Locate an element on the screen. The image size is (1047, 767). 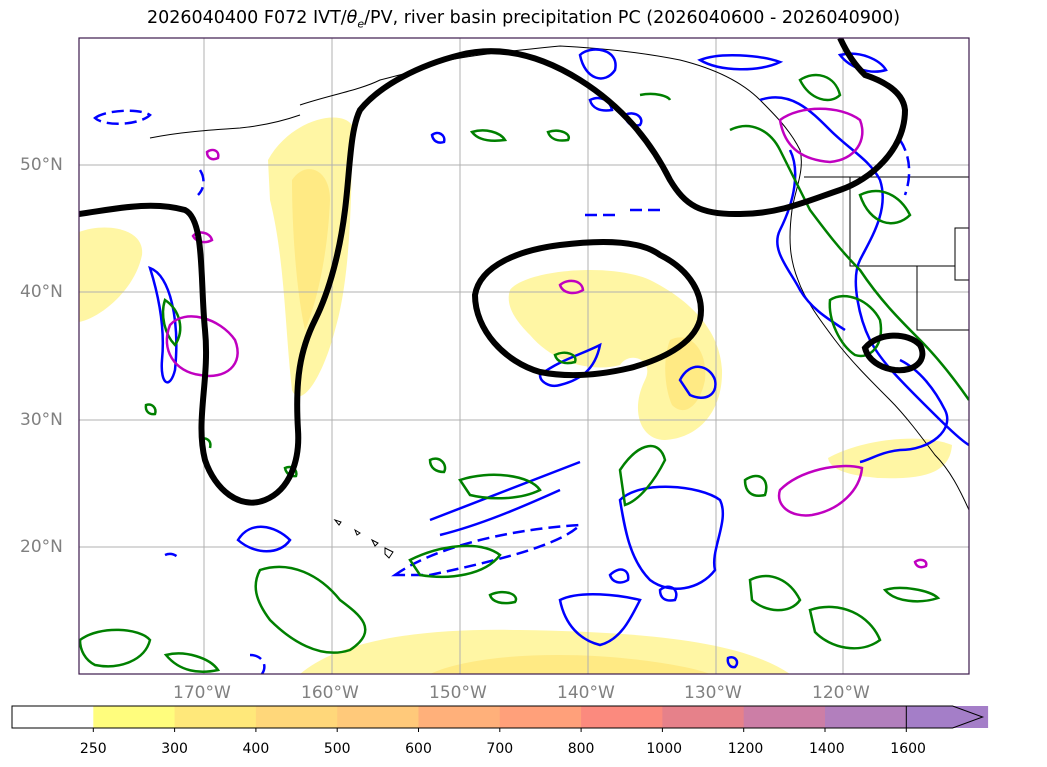
colorbar-tick-label: 500 is located at coordinates (337, 749).